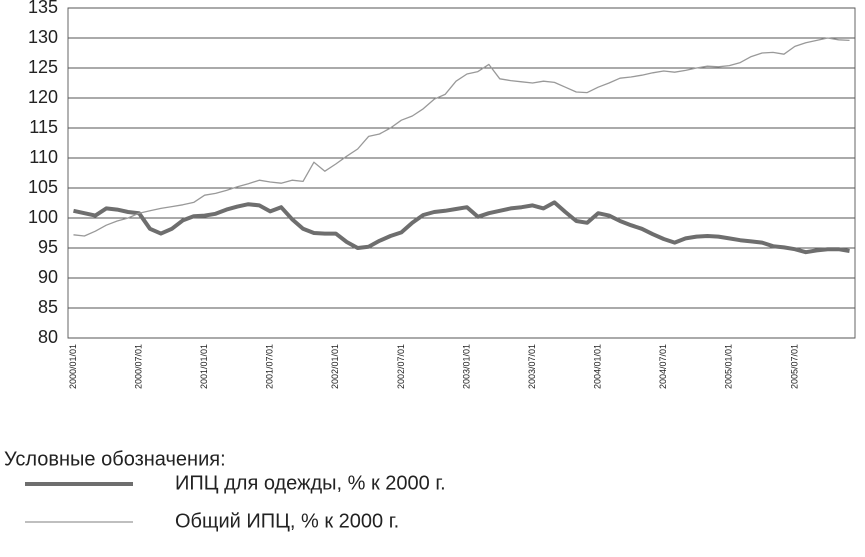 Image resolution: width=865 pixels, height=557 pixels. I want to click on y-tick-label: 135, so click(43, 8).